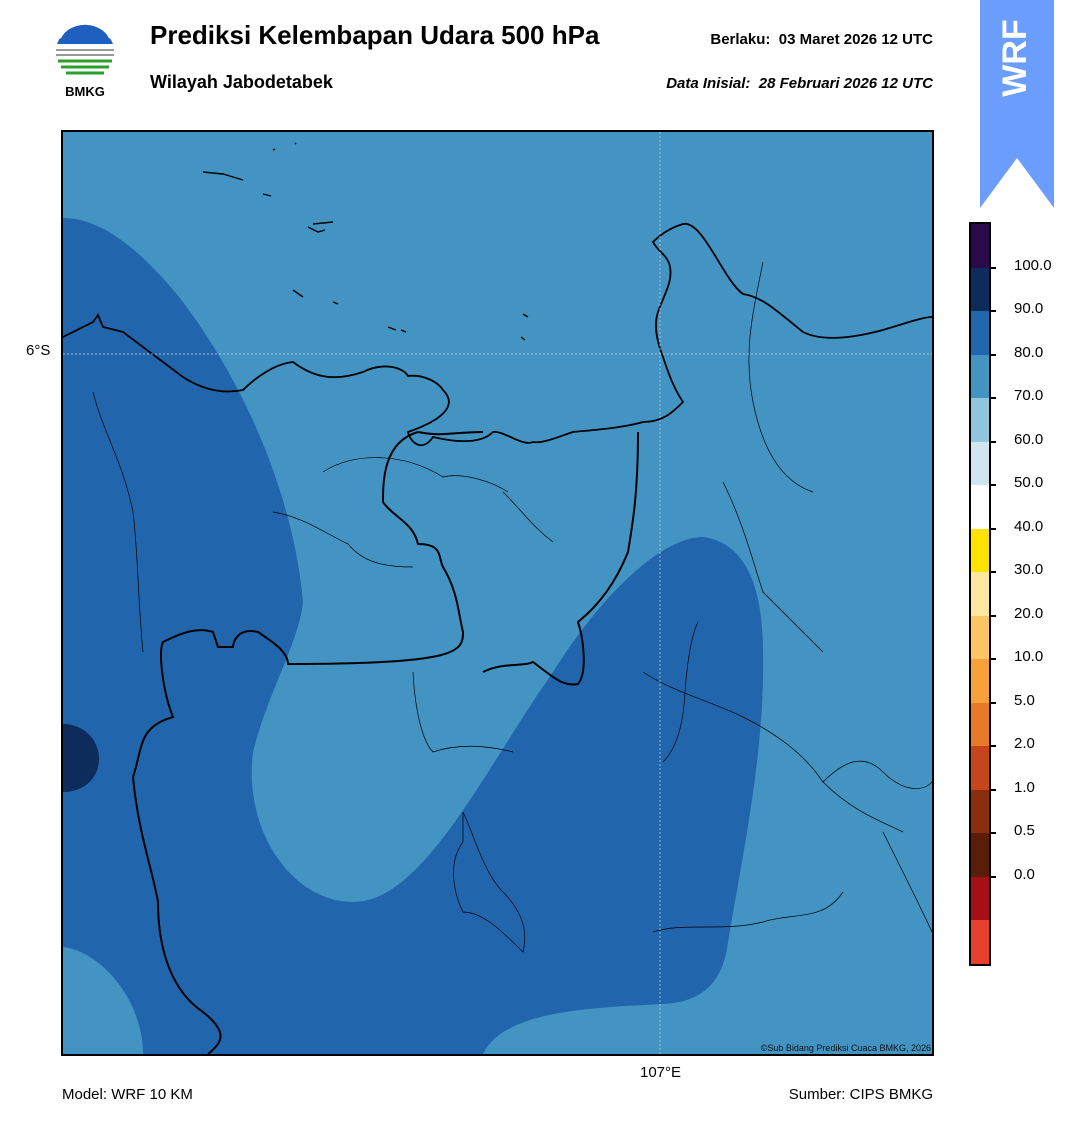 Image resolution: width=1081 pixels, height=1128 pixels. What do you see at coordinates (38, 350) in the screenshot?
I see `latitude-label: 6°S` at bounding box center [38, 350].